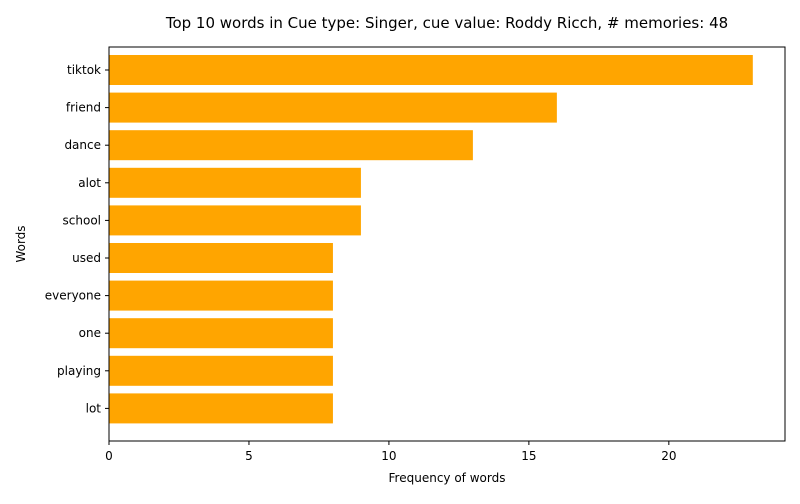 The width and height of the screenshot is (800, 504). What do you see at coordinates (94, 408) in the screenshot?
I see `y-tick-label: lot` at bounding box center [94, 408].